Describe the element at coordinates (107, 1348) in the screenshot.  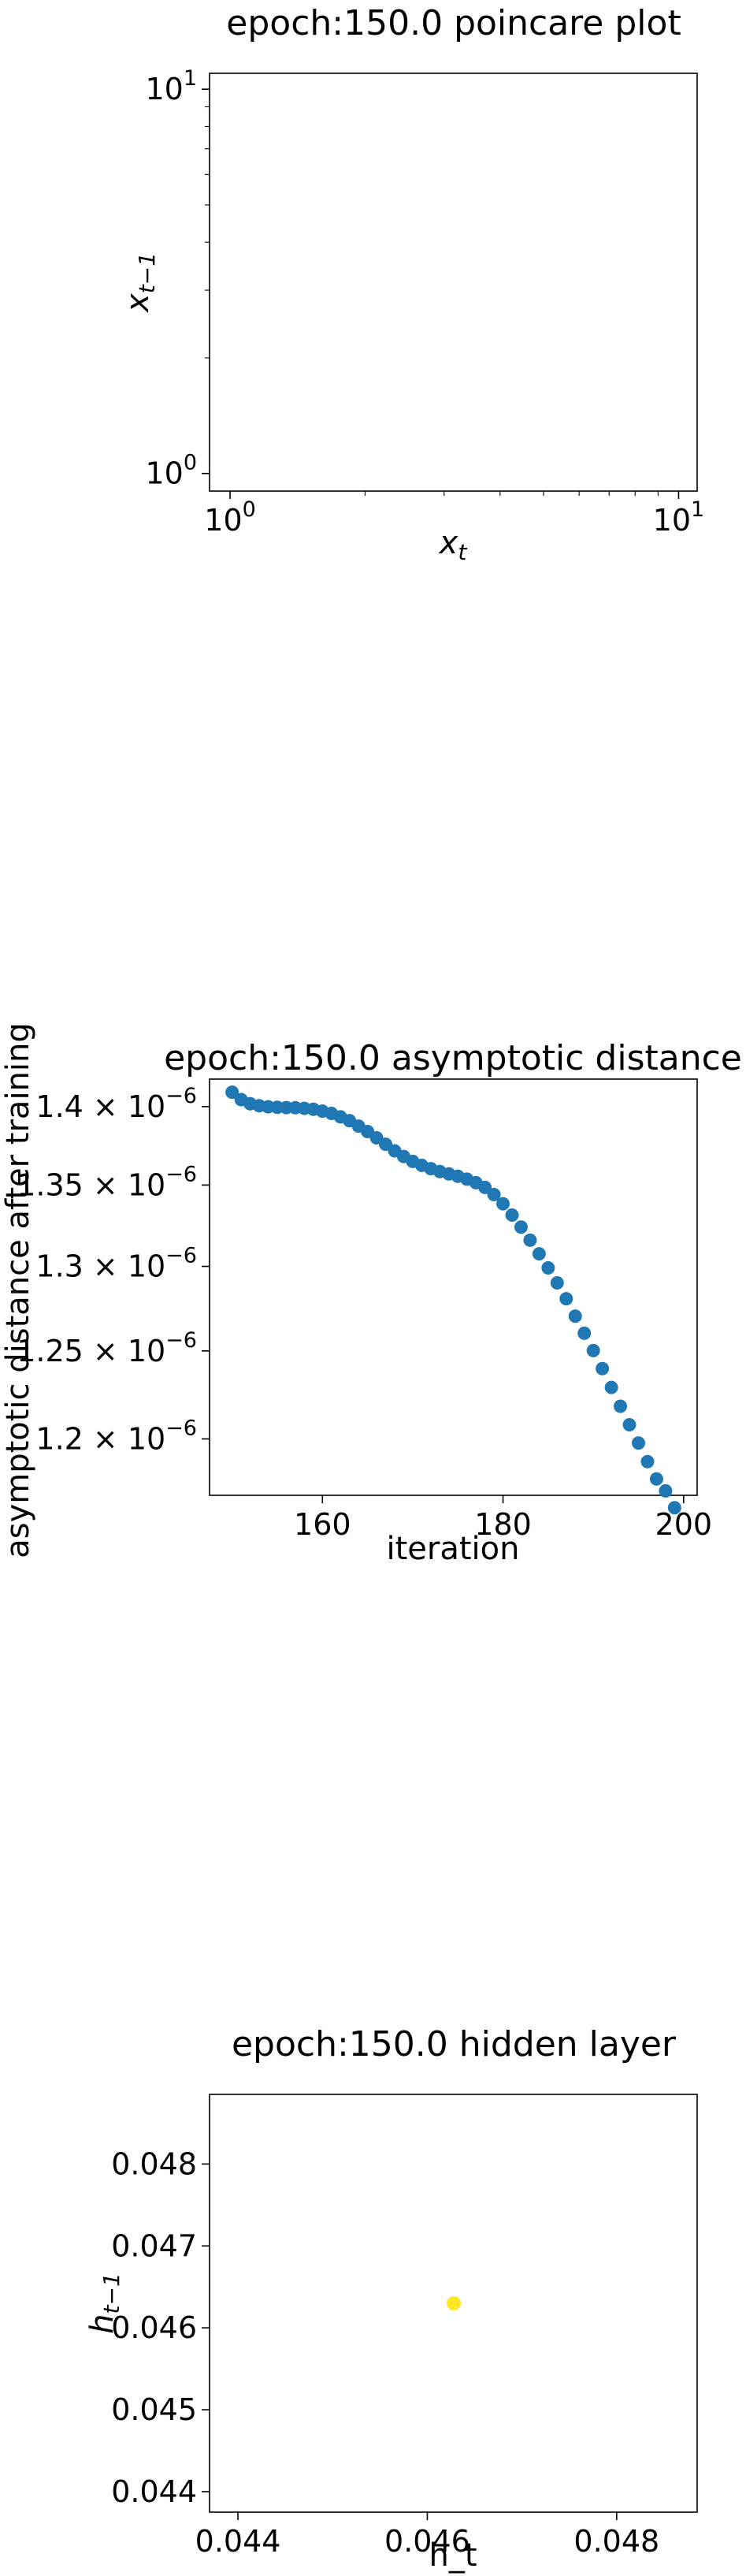
I see `y-tick-label: 1.25 × 10⁻⁶` at that location.